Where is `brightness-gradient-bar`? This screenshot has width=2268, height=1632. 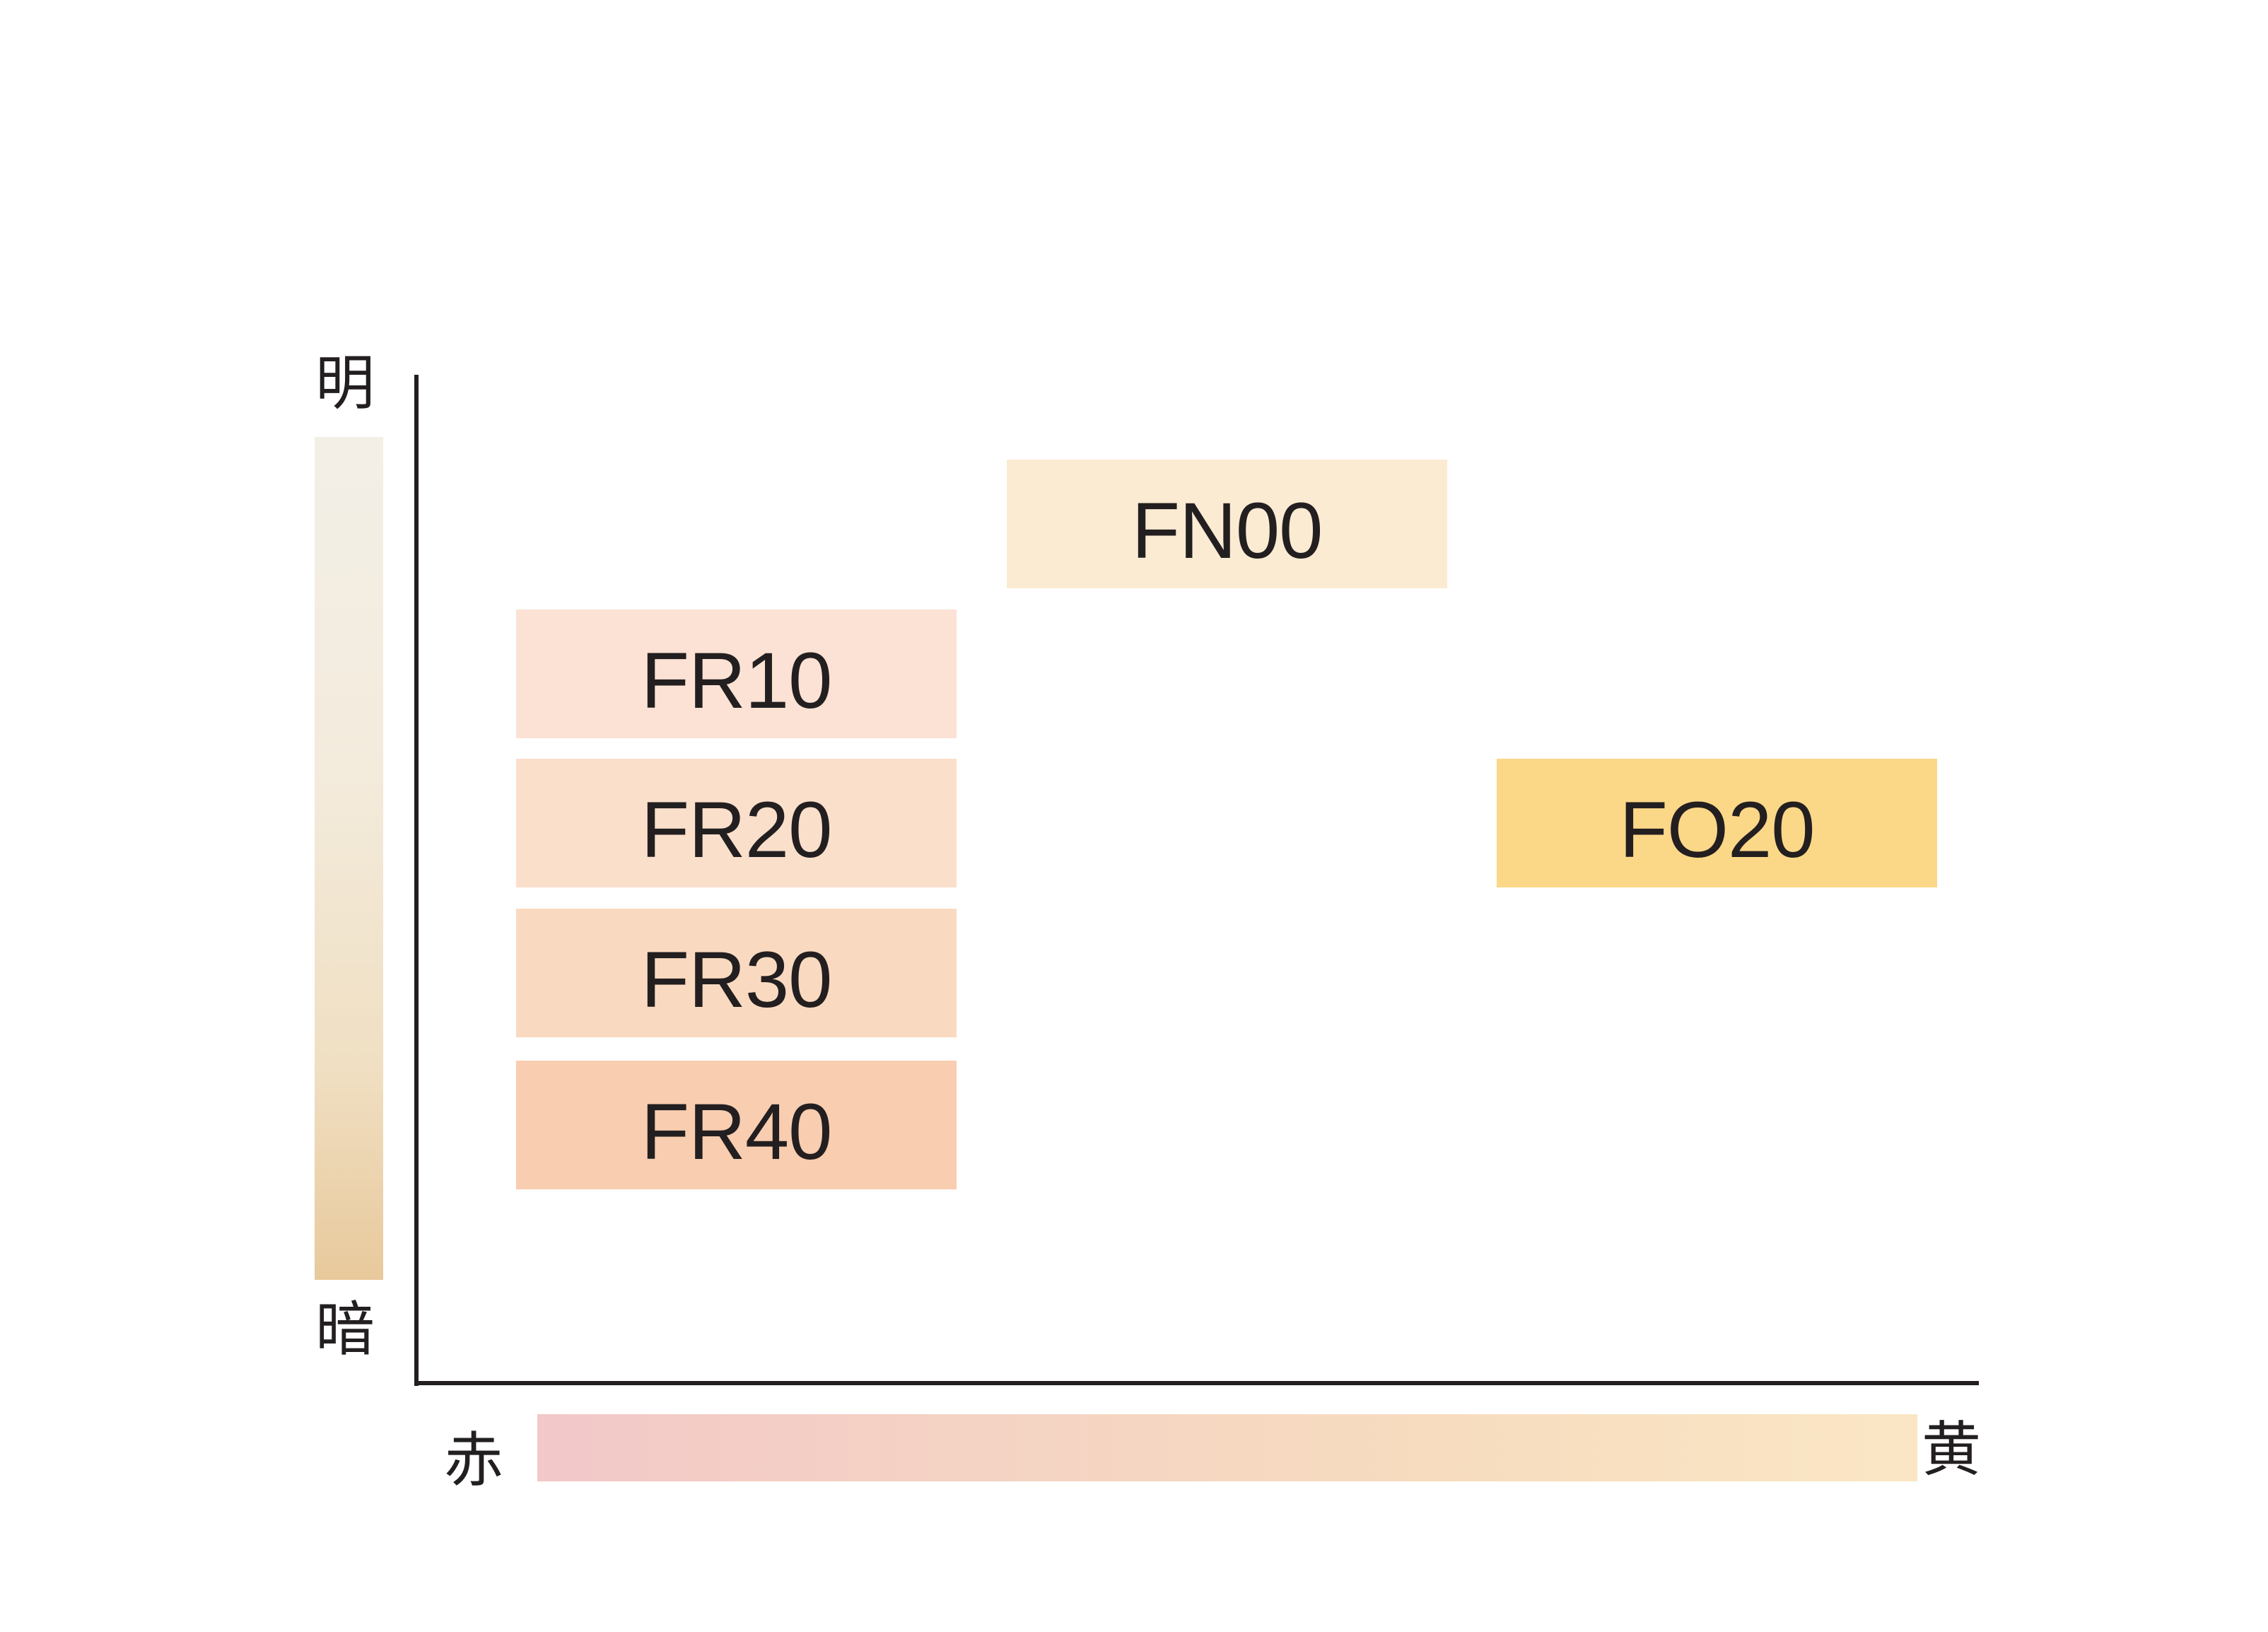 brightness-gradient-bar is located at coordinates (349, 859).